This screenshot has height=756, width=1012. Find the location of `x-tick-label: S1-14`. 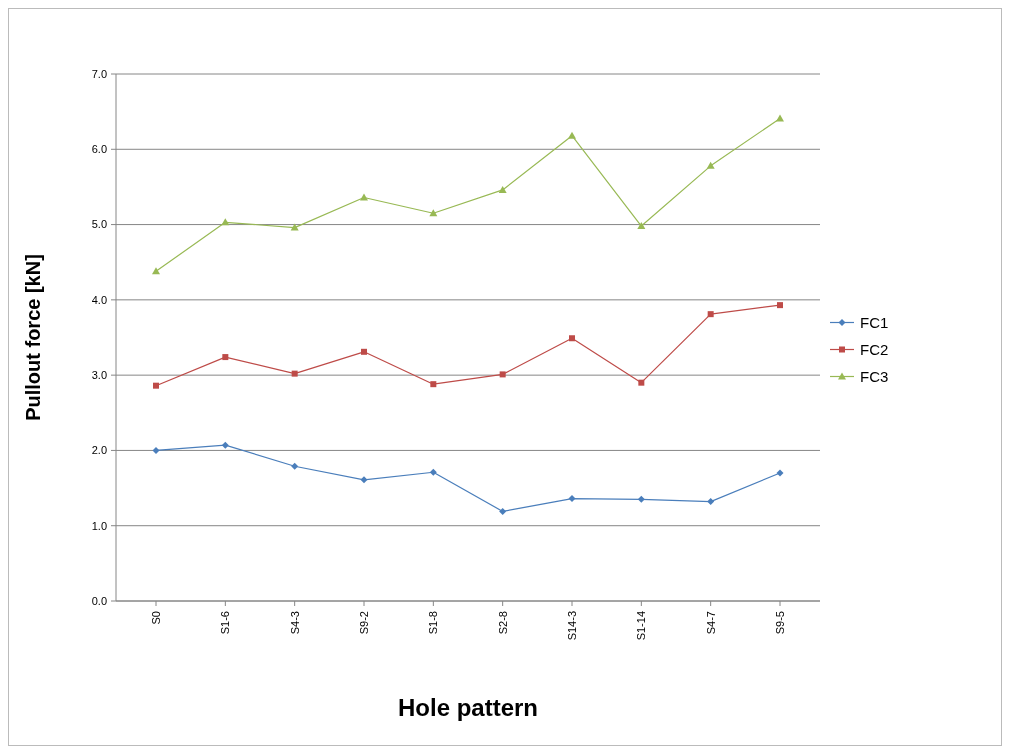

x-tick-label: S1-14 is located at coordinates (641, 626).